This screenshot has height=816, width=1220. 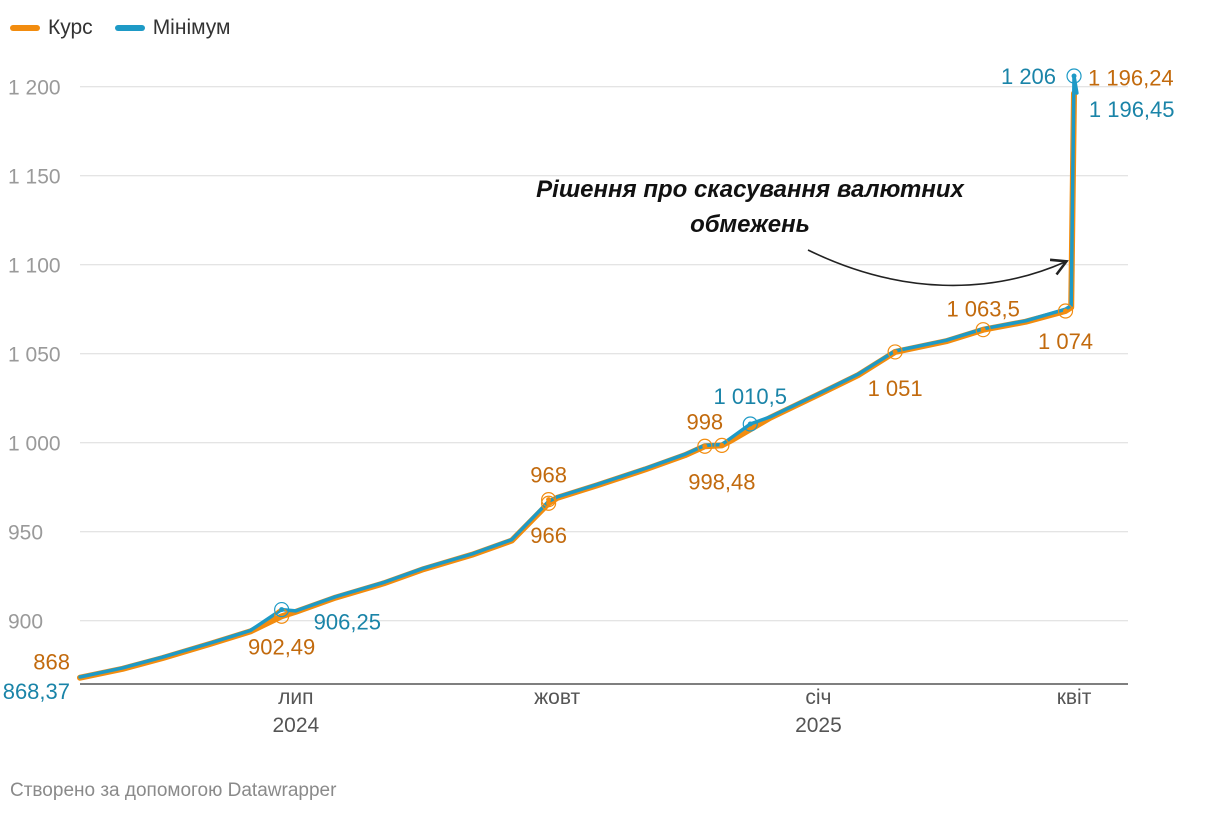 I want to click on y-tick-label: 1 150, so click(x=34, y=177).